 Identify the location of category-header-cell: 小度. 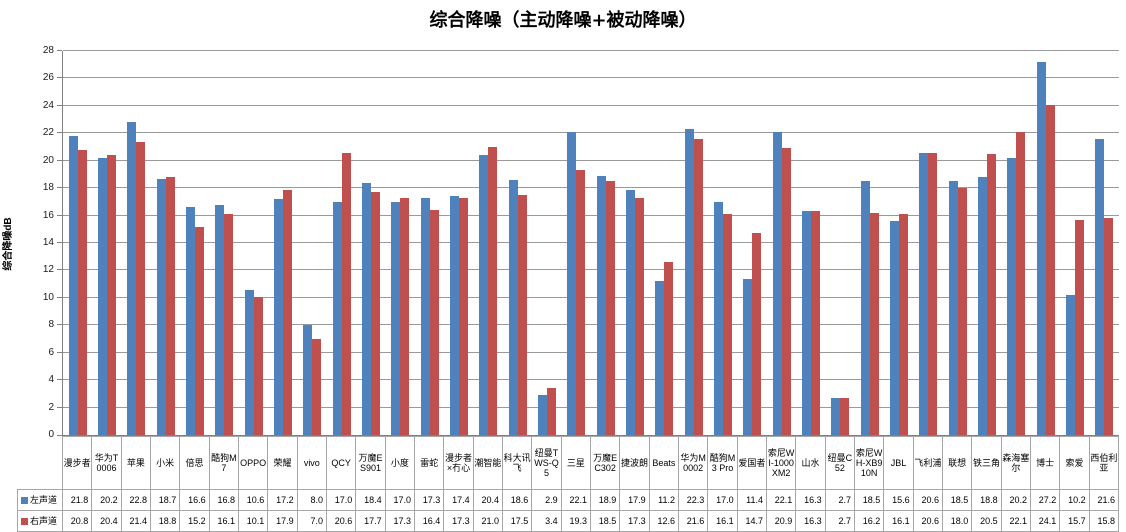
(399, 463).